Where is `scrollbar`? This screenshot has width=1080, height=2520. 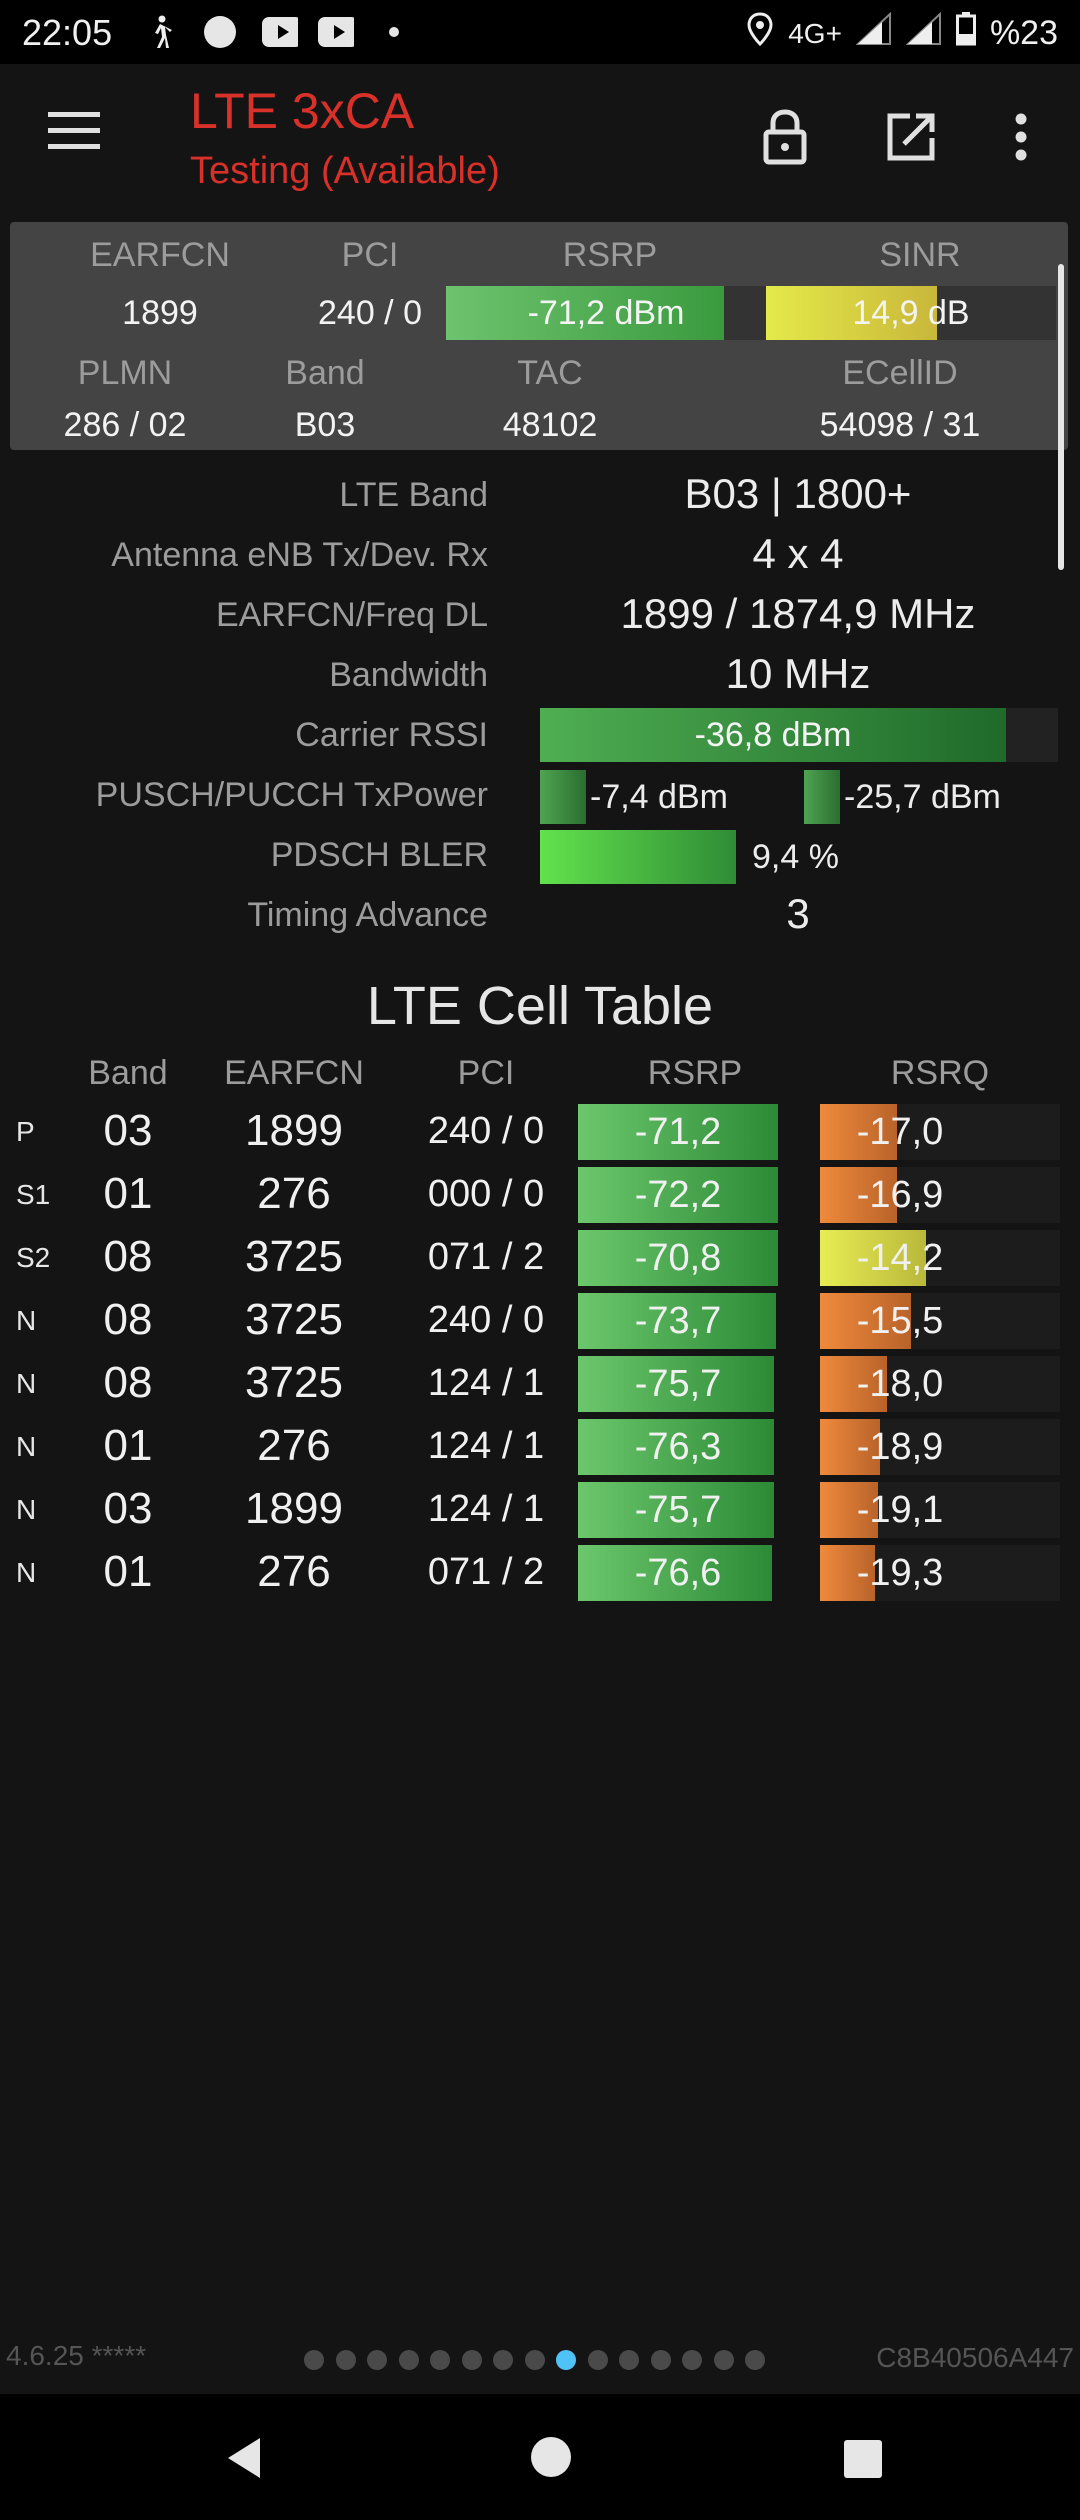
scrollbar is located at coordinates (1061, 417).